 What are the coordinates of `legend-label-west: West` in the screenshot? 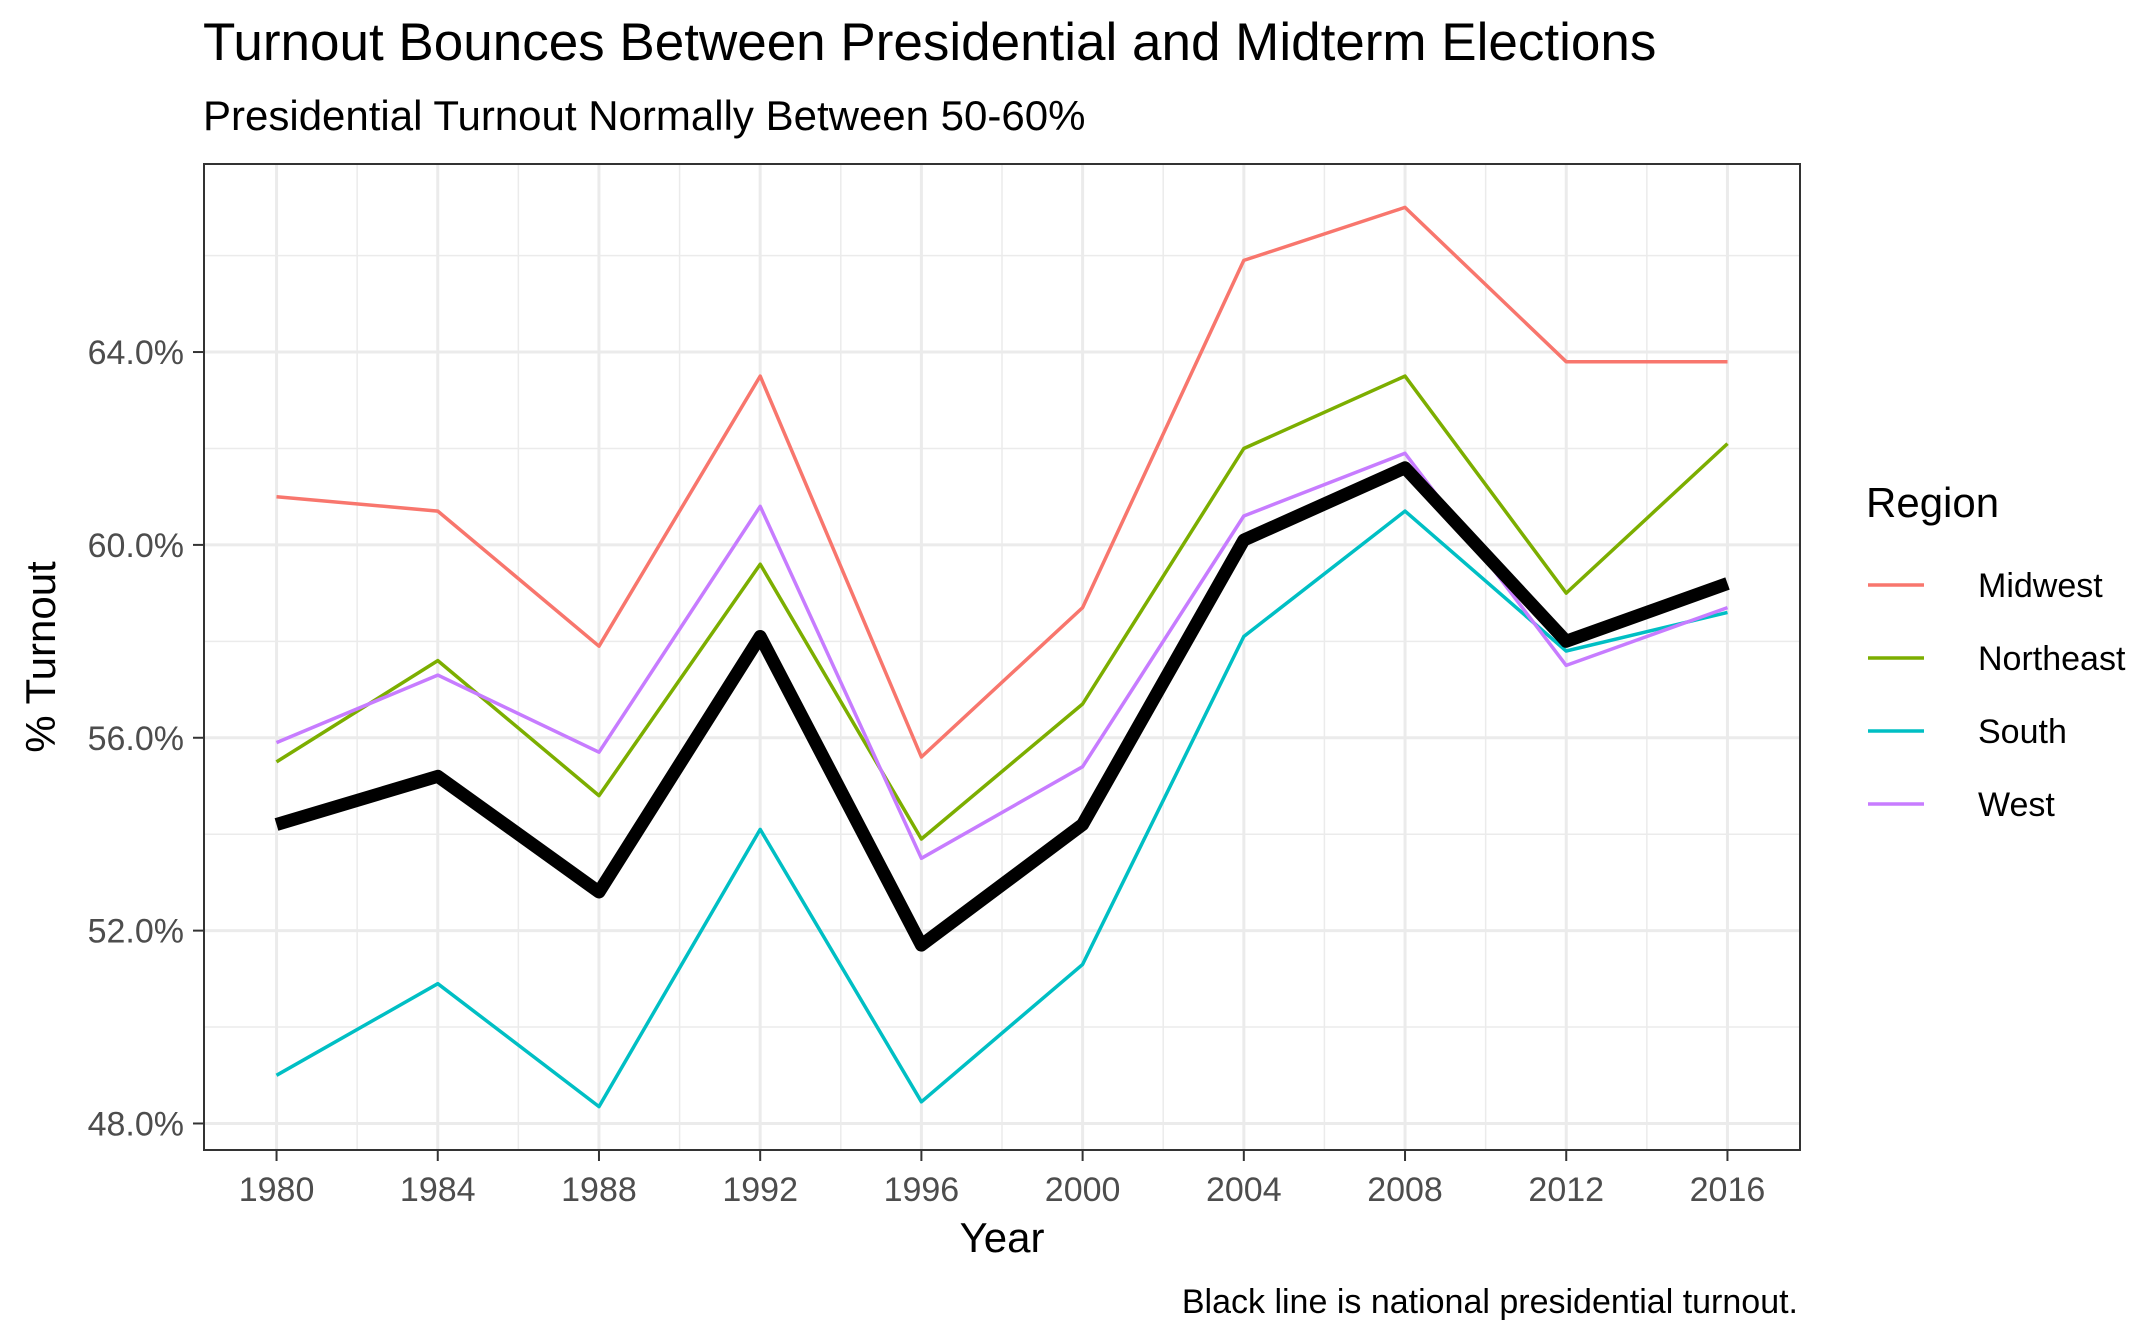 It's located at (2016, 805).